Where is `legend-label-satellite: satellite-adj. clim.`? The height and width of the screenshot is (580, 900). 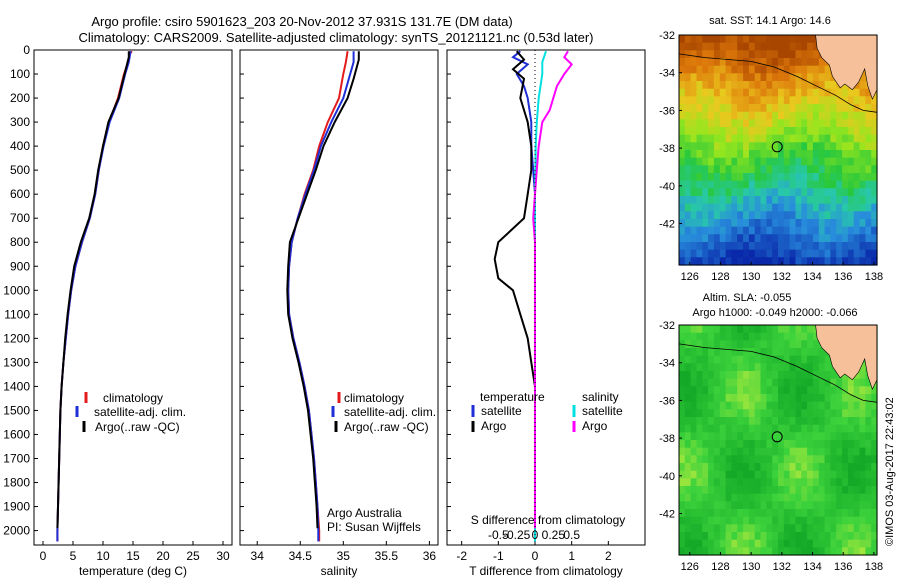 legend-label-satellite: satellite-adj. clim. is located at coordinates (390, 412).